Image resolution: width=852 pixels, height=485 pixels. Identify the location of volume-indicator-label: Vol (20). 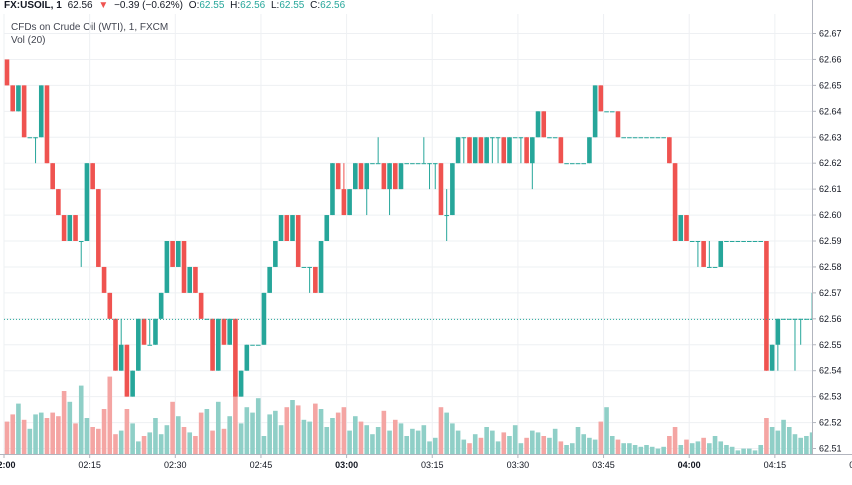
(28, 40).